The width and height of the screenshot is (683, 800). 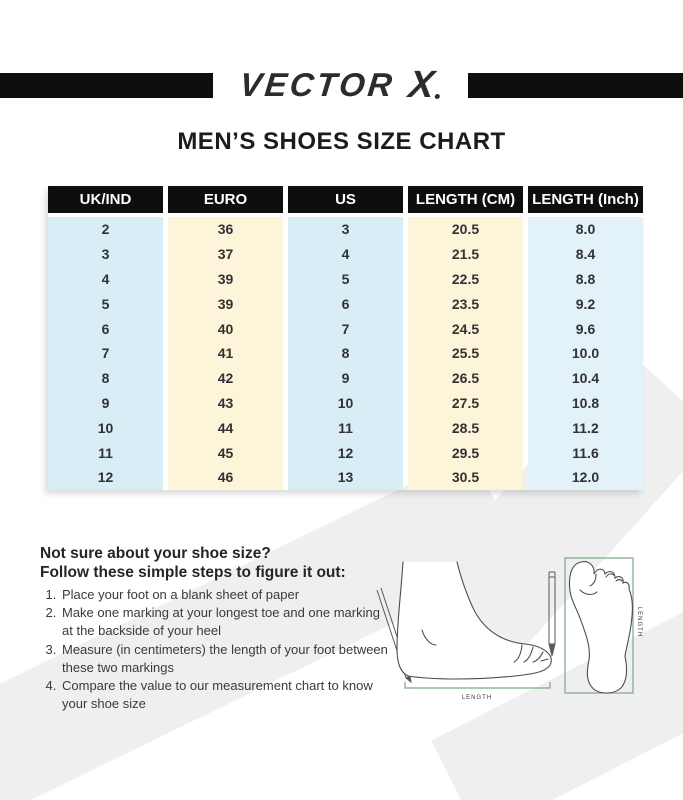 I want to click on column-header: US, so click(x=345, y=199).